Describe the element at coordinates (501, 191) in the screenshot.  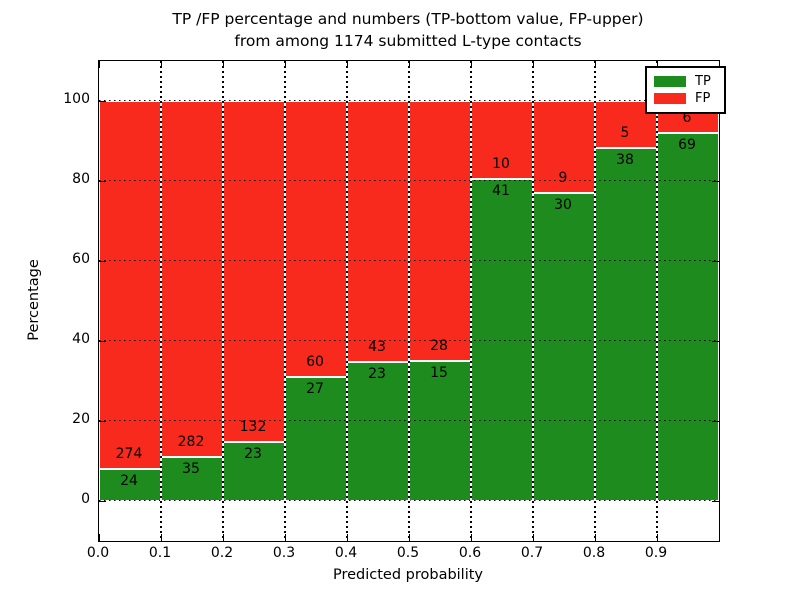
I see `bar-count-label-tp: 41` at that location.